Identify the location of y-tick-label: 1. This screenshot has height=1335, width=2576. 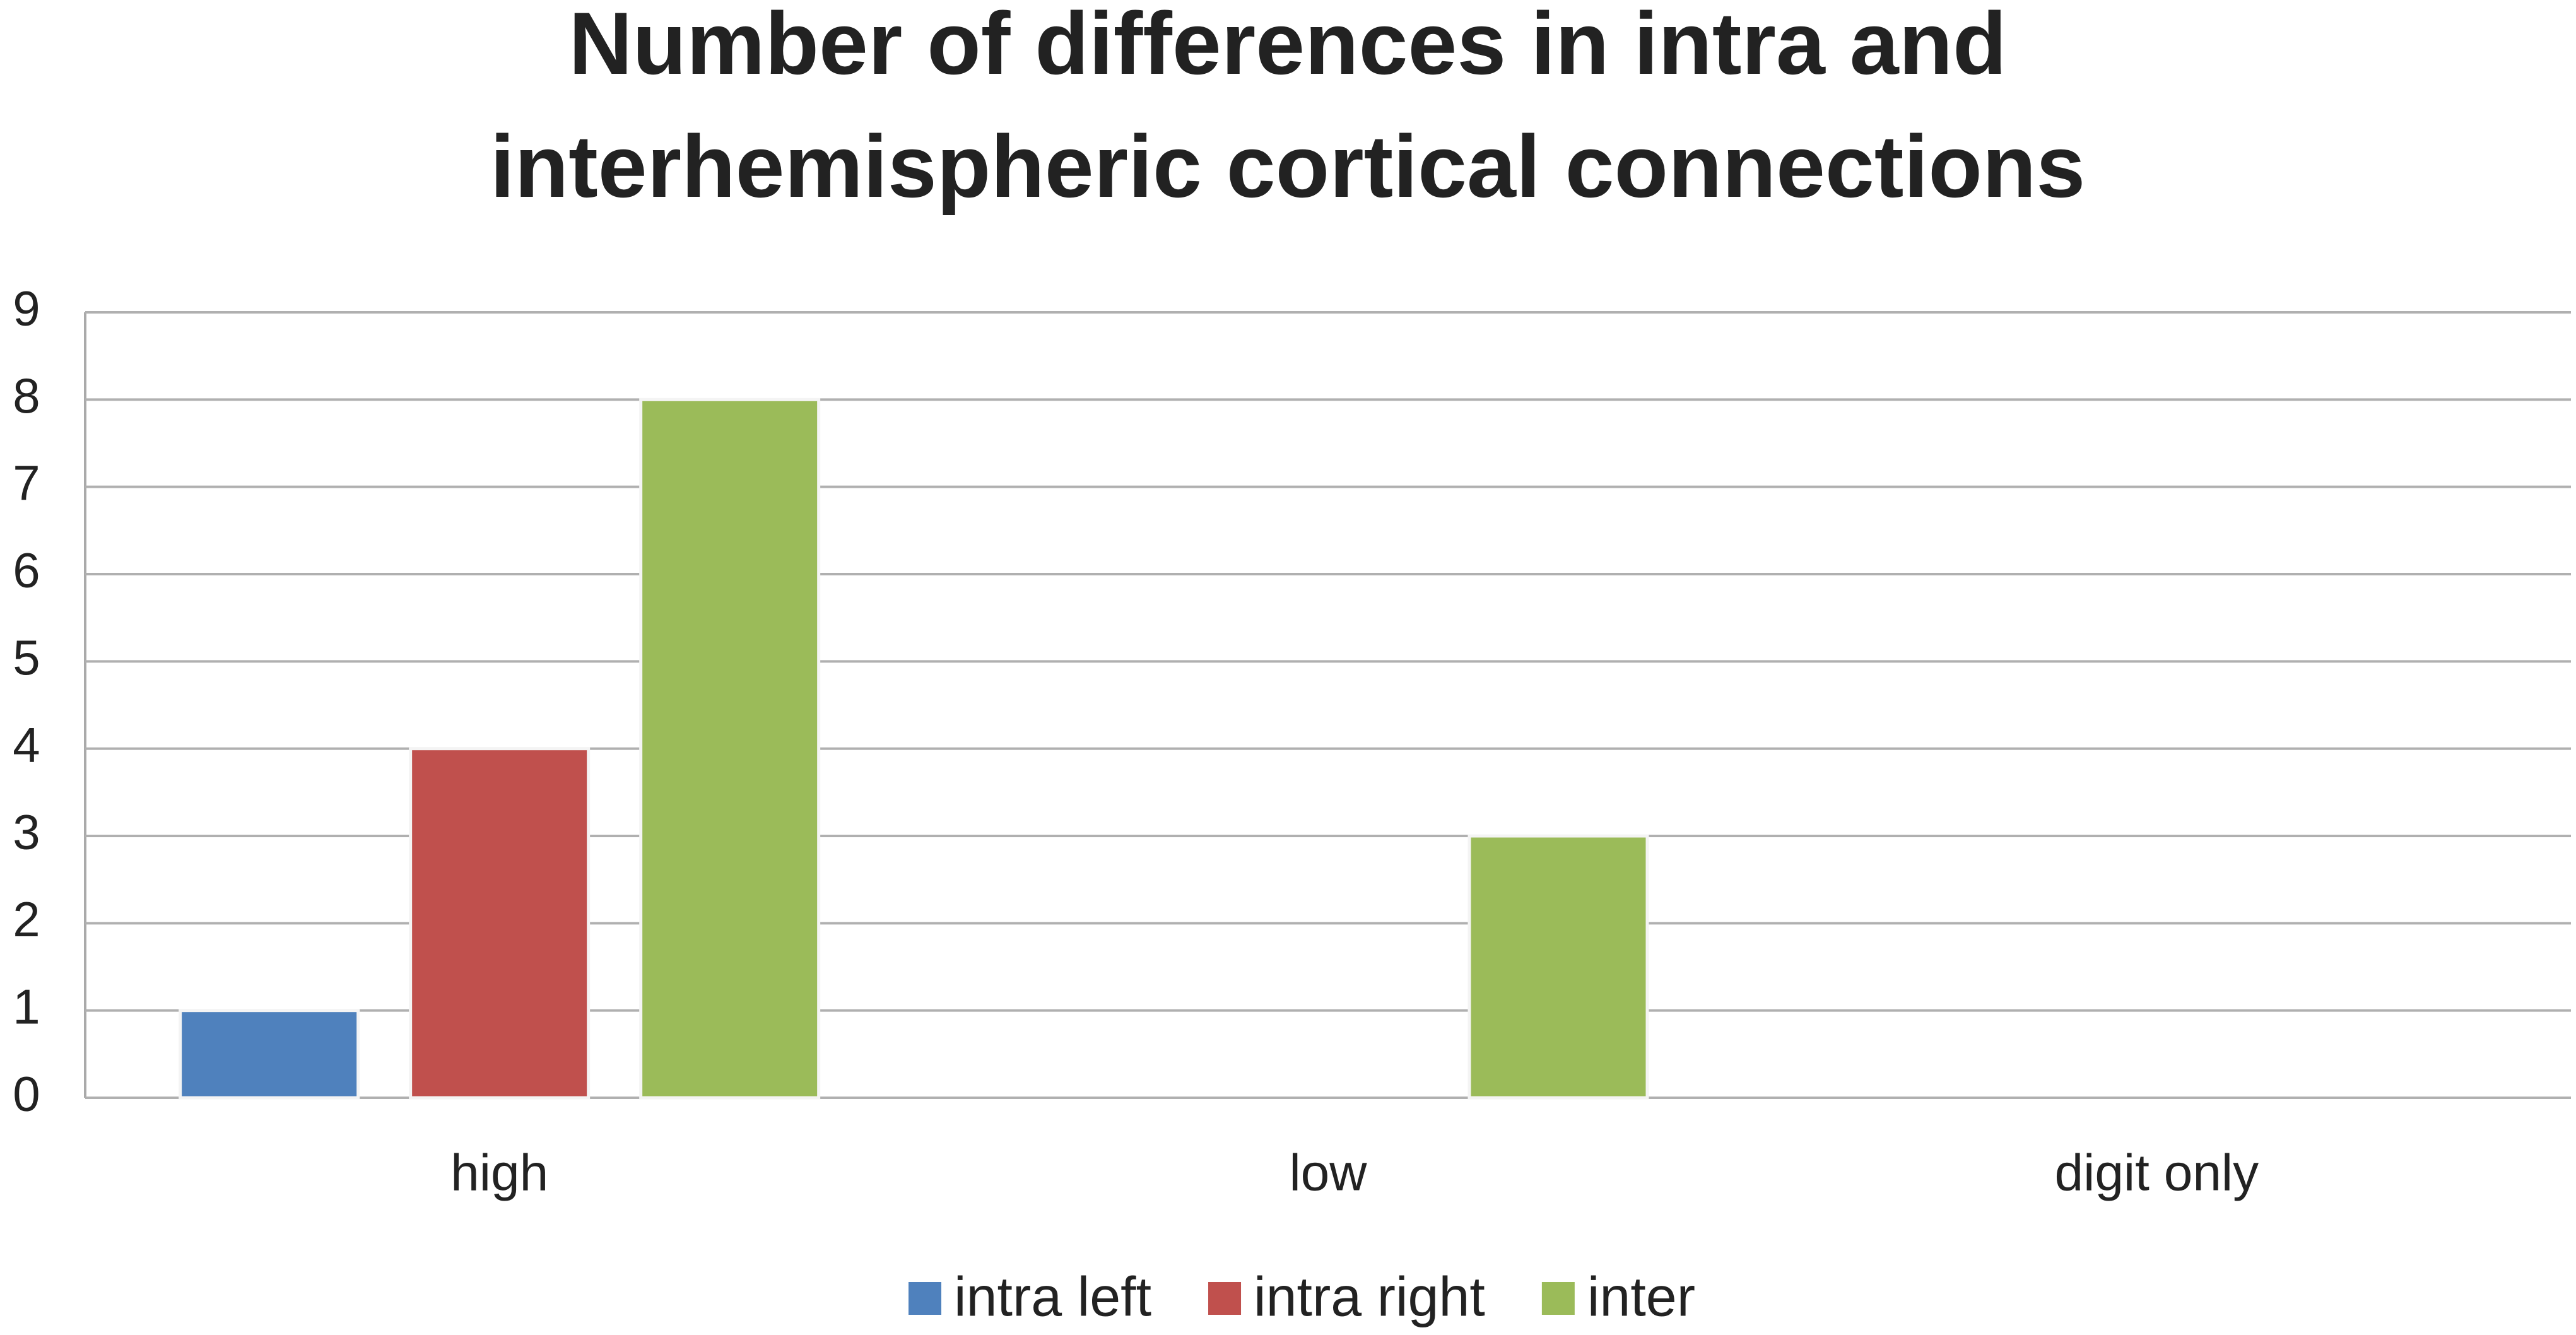
(26, 1006).